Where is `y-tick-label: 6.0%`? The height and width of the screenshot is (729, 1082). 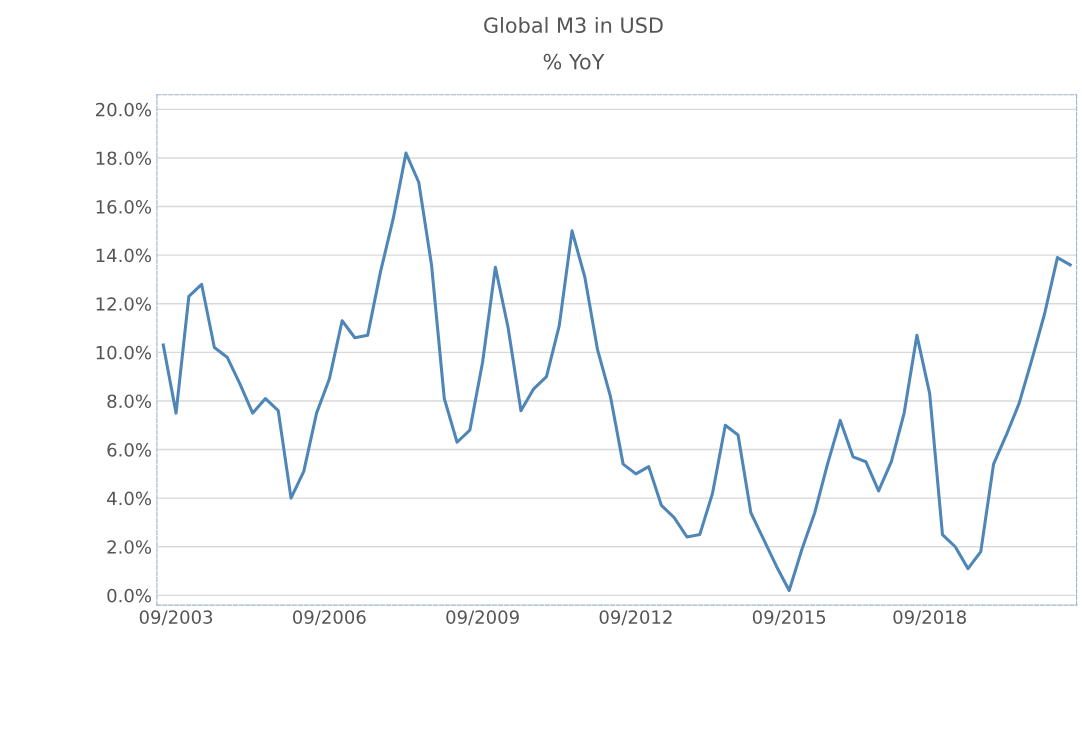
y-tick-label: 6.0% is located at coordinates (129, 450).